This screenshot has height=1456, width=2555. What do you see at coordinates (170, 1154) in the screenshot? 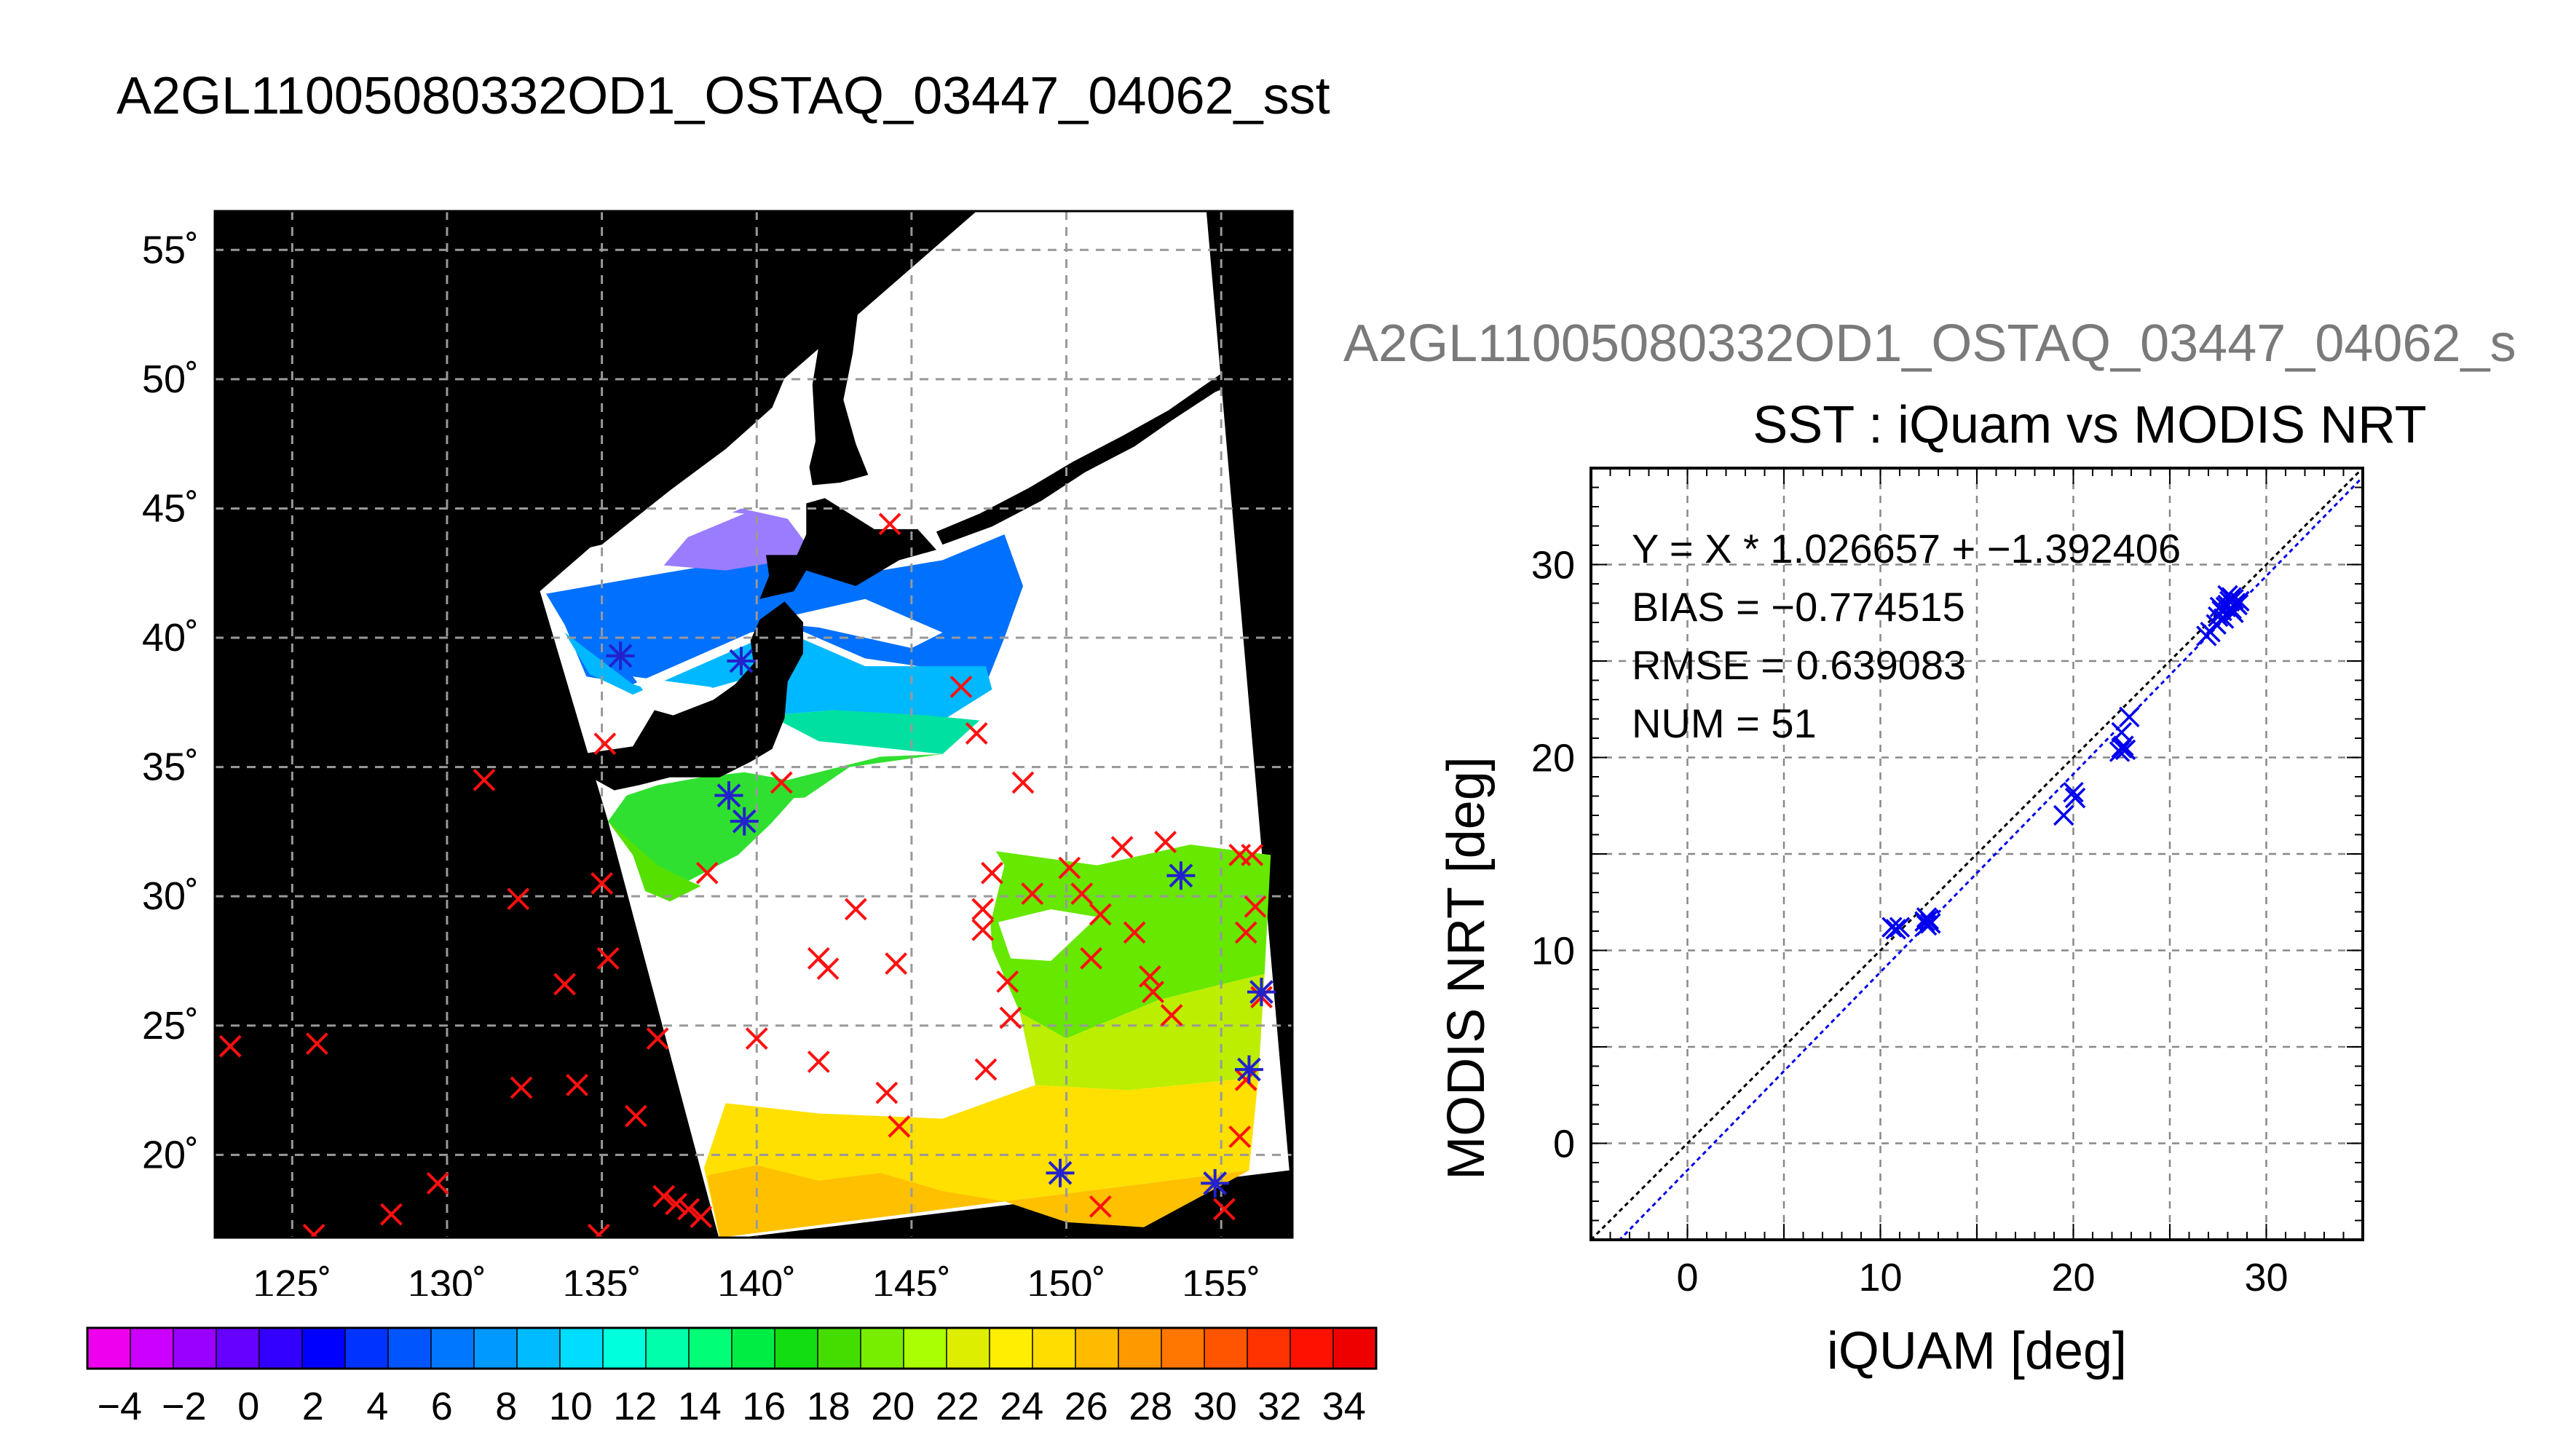
I see `map-y-tick-label: 20˚` at bounding box center [170, 1154].